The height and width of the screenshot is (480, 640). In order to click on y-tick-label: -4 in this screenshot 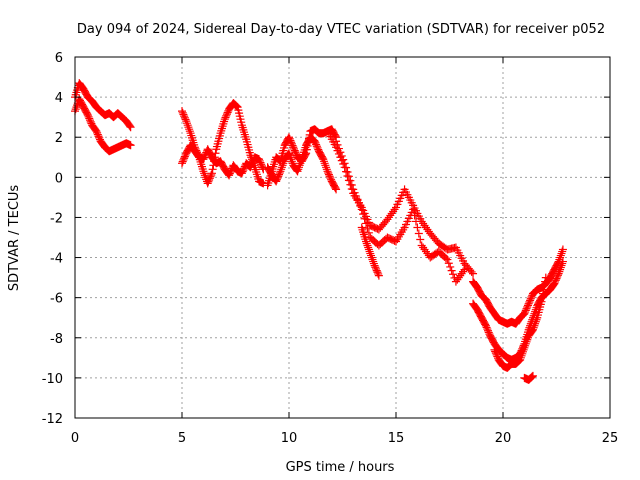, I will do `click(56, 259)`.